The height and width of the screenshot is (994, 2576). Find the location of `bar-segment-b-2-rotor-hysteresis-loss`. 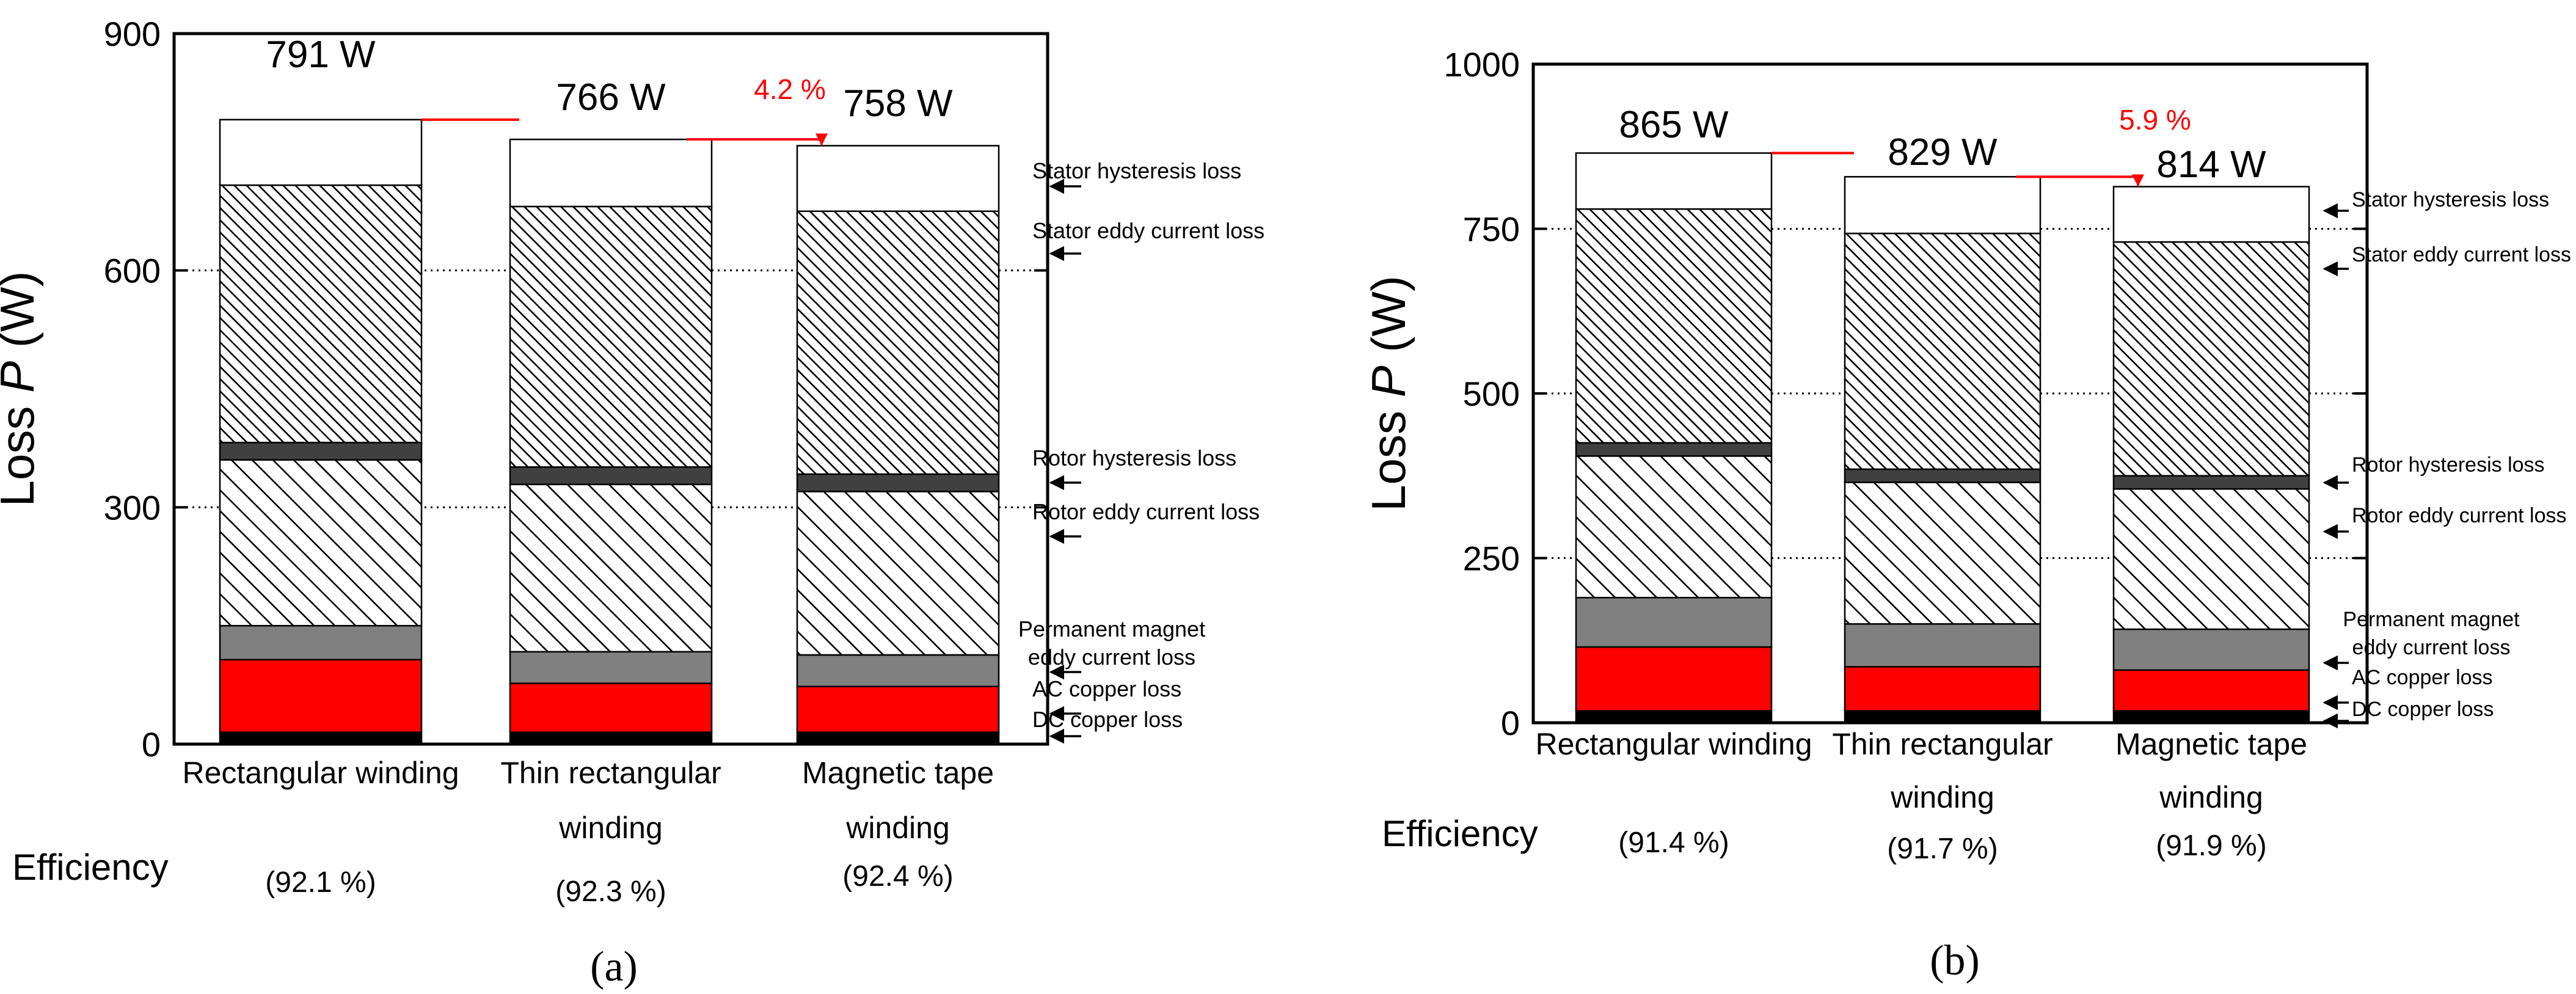

bar-segment-b-2-rotor-hysteresis-loss is located at coordinates (2211, 483).